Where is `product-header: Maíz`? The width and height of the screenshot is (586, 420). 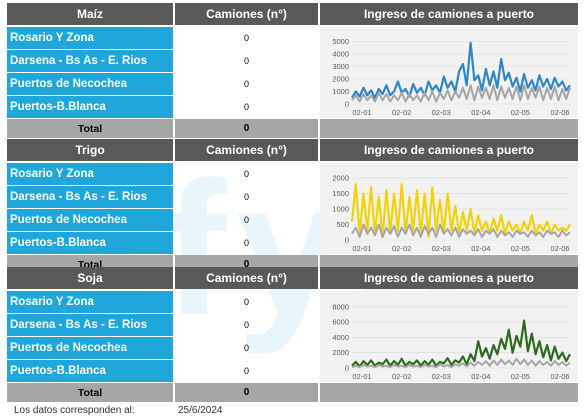 product-header: Maíz is located at coordinates (90, 14).